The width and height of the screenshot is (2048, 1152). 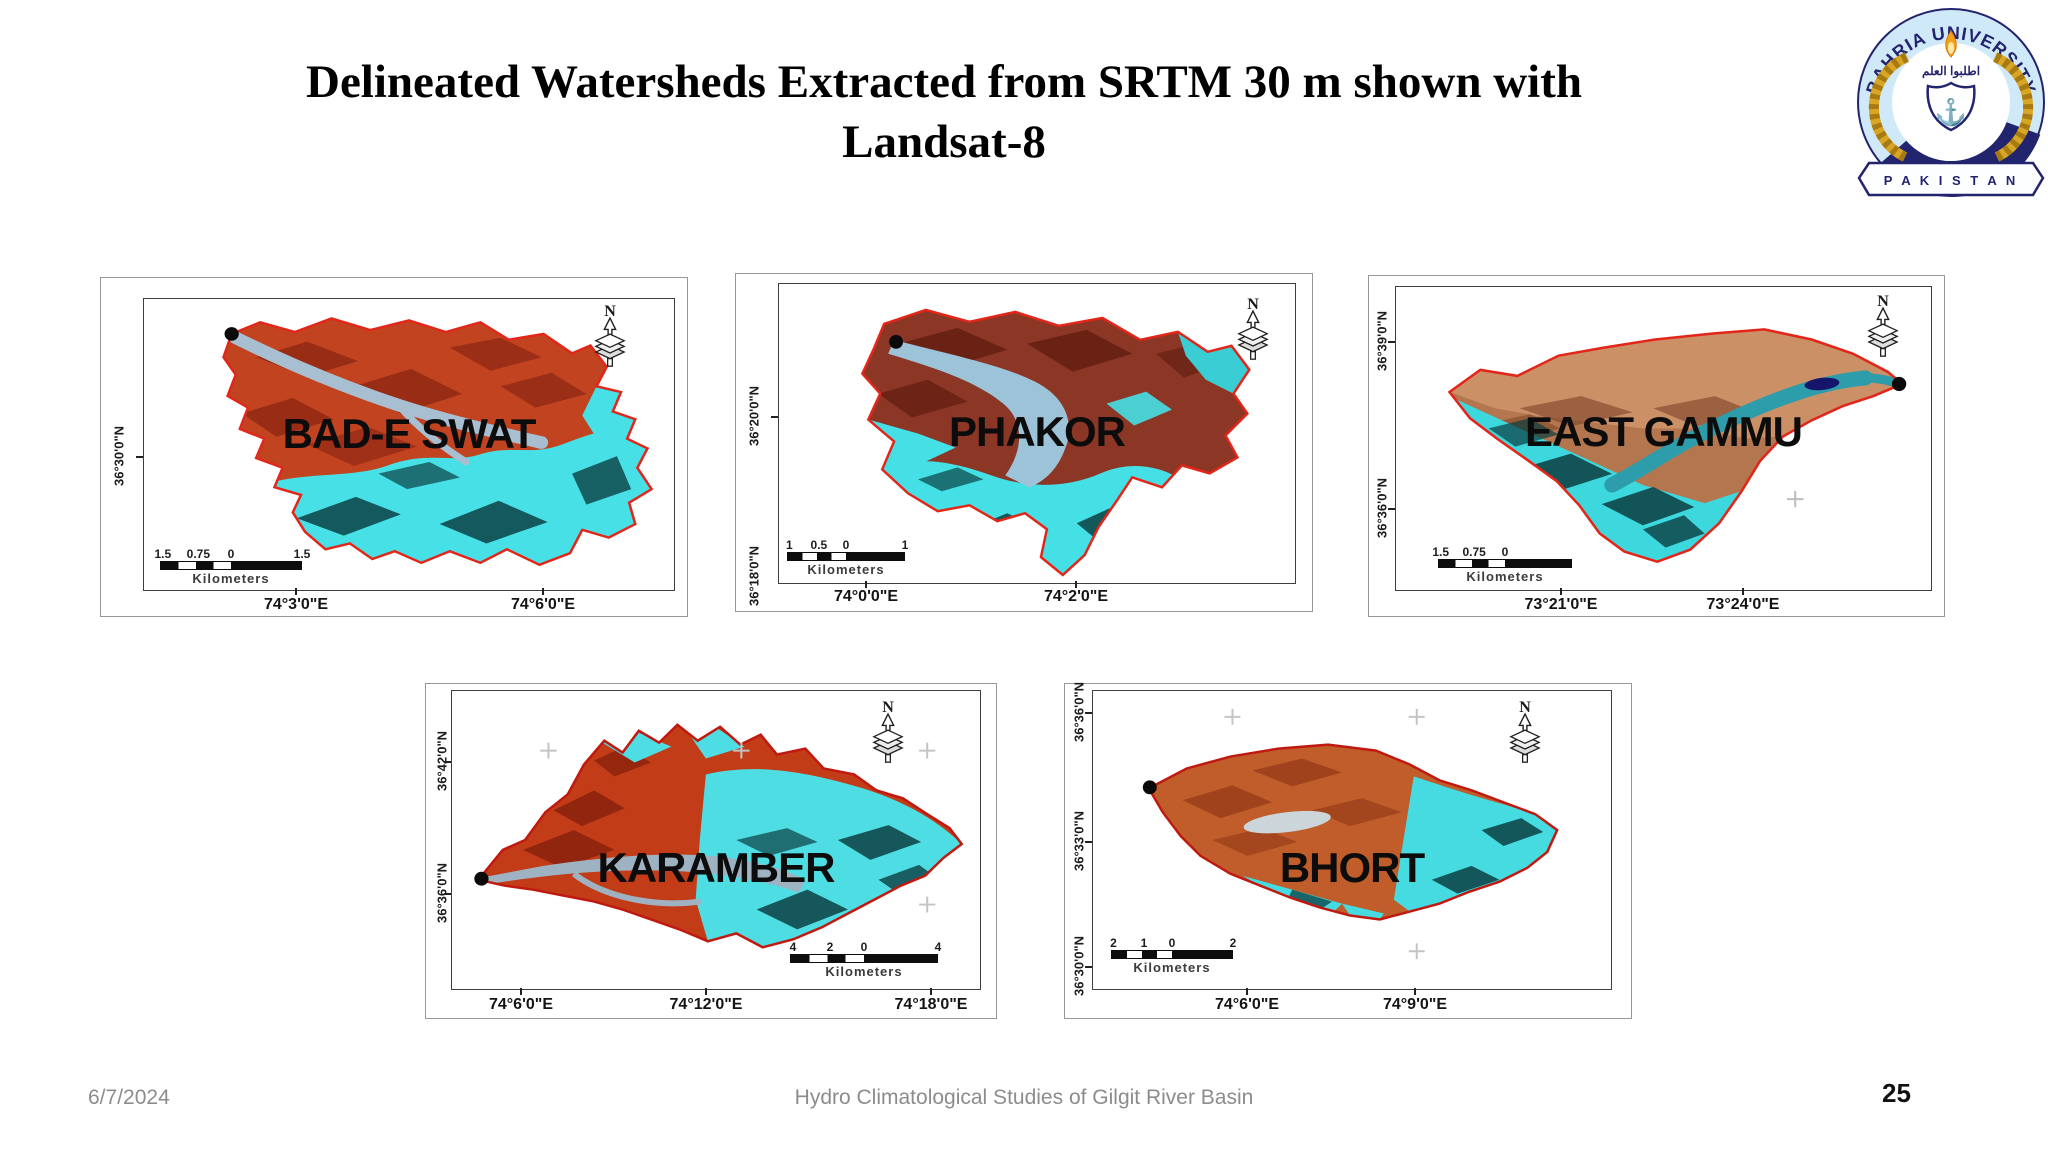 I want to click on watershed-satellite-image-karamber, so click(x=719, y=836).